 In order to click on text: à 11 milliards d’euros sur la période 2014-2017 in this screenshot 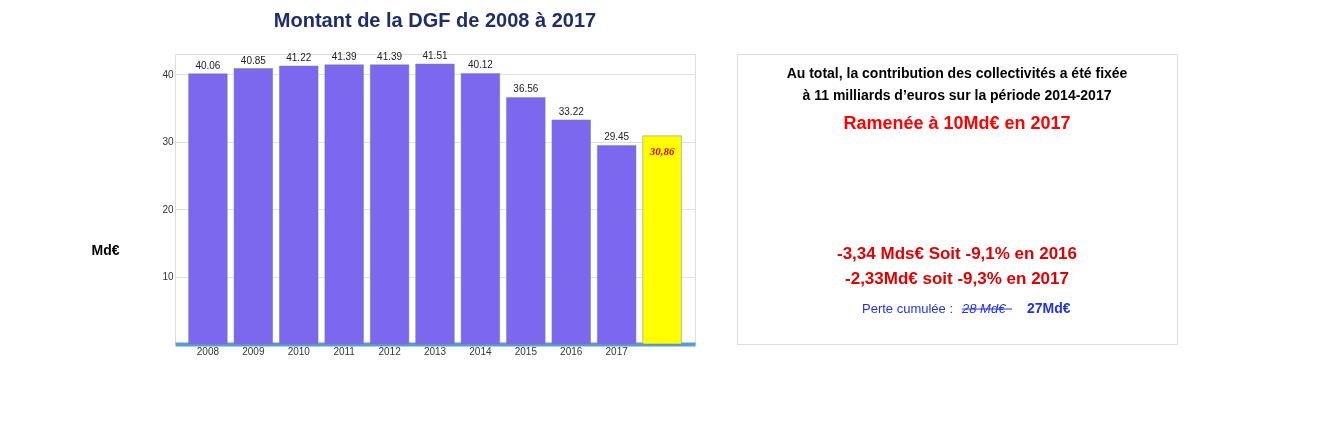, I will do `click(957, 95)`.